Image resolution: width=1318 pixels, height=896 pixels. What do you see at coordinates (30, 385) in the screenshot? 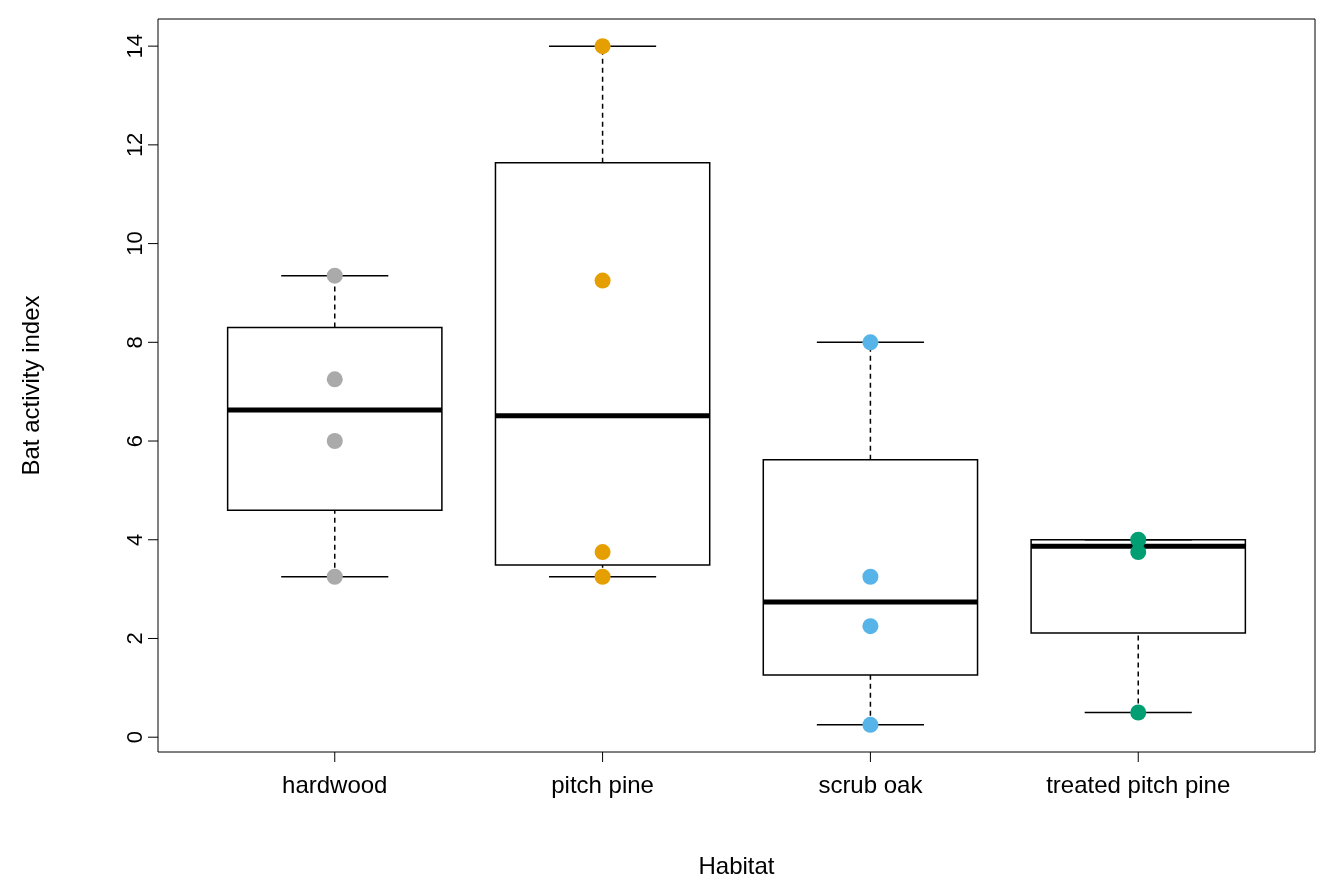
I see `y-axis-title: Bat activity index` at bounding box center [30, 385].